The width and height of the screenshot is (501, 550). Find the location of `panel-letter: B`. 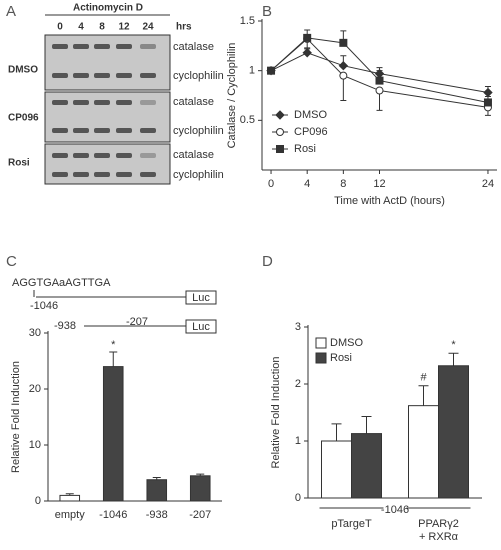

panel-letter: B is located at coordinates (267, 11).